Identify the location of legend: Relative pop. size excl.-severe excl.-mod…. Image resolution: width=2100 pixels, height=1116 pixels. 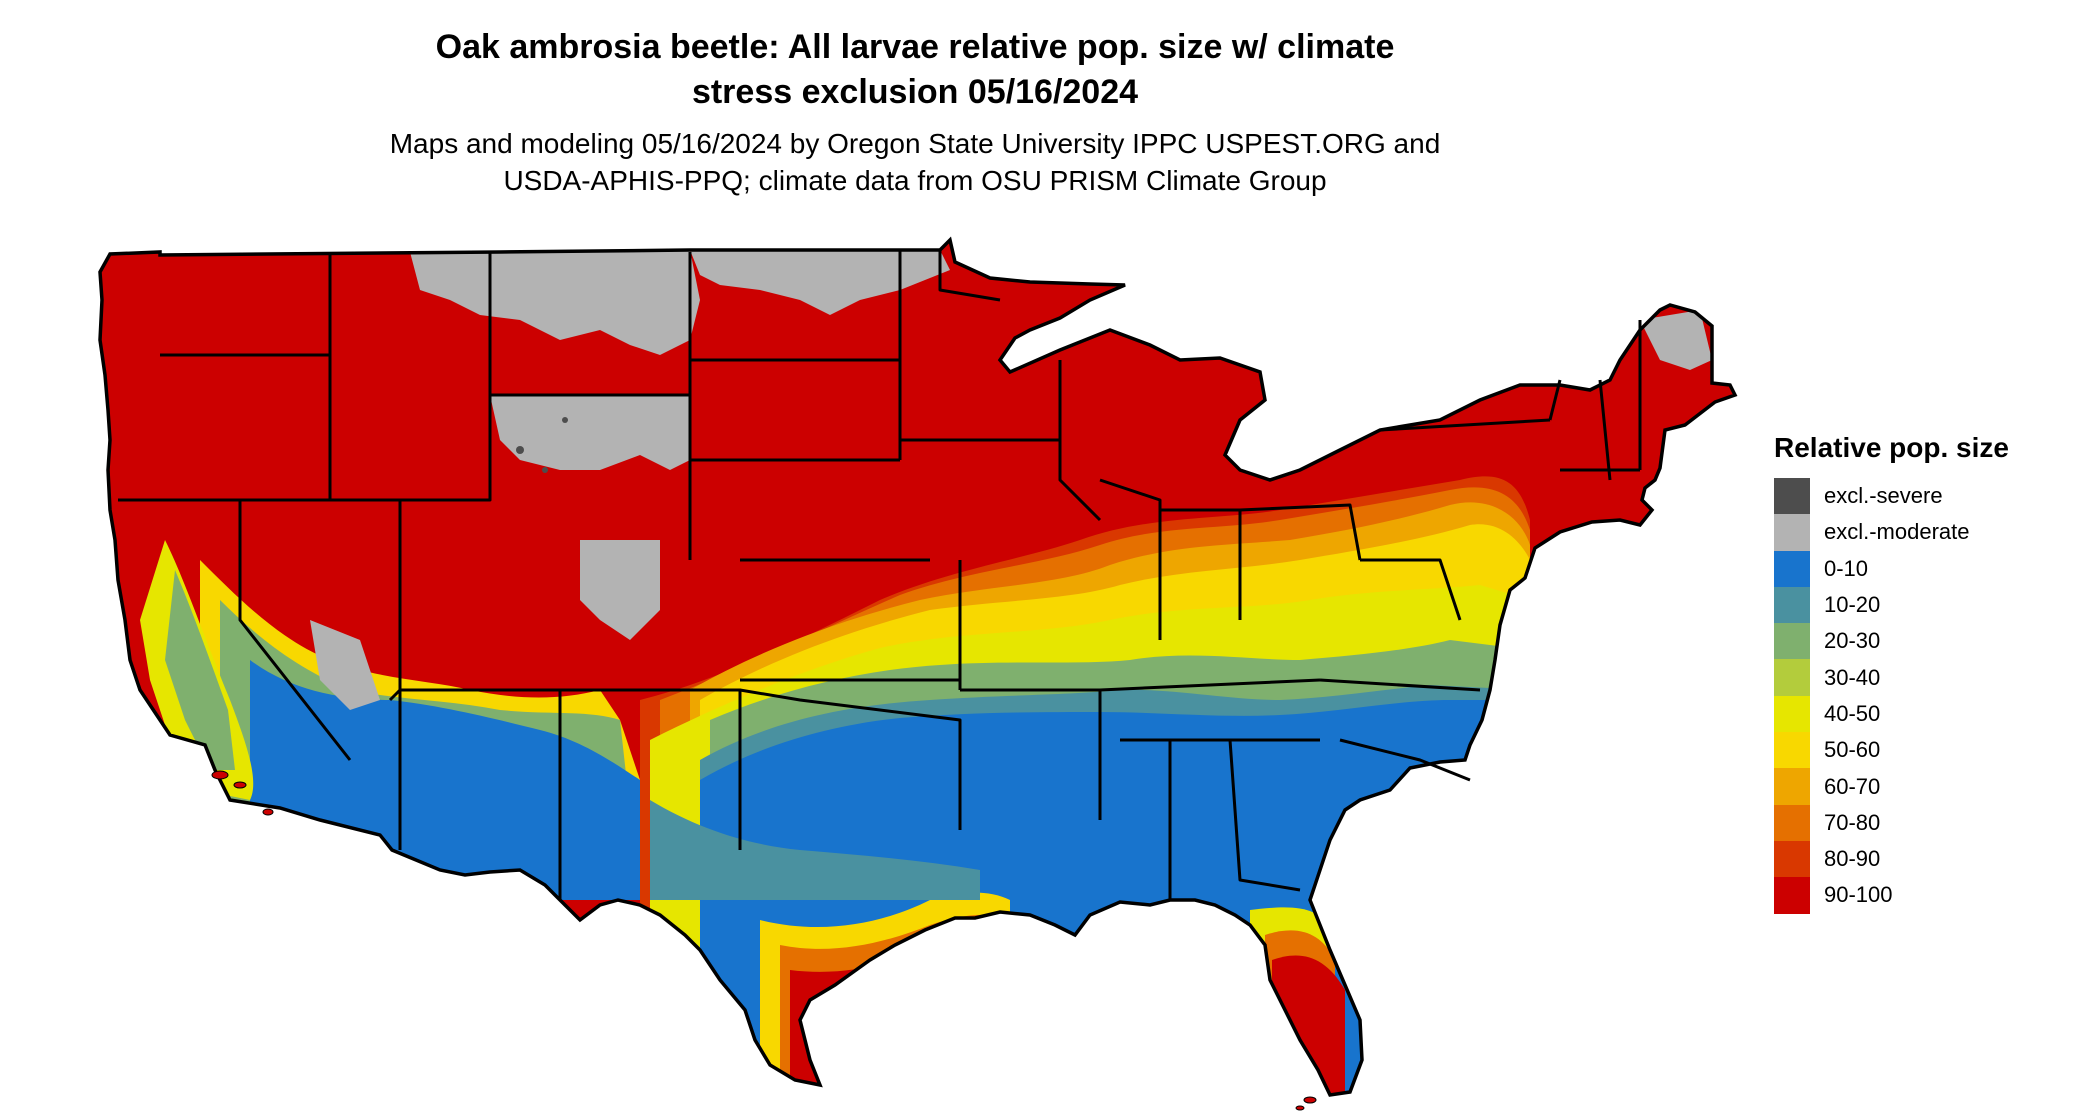
(1929, 672).